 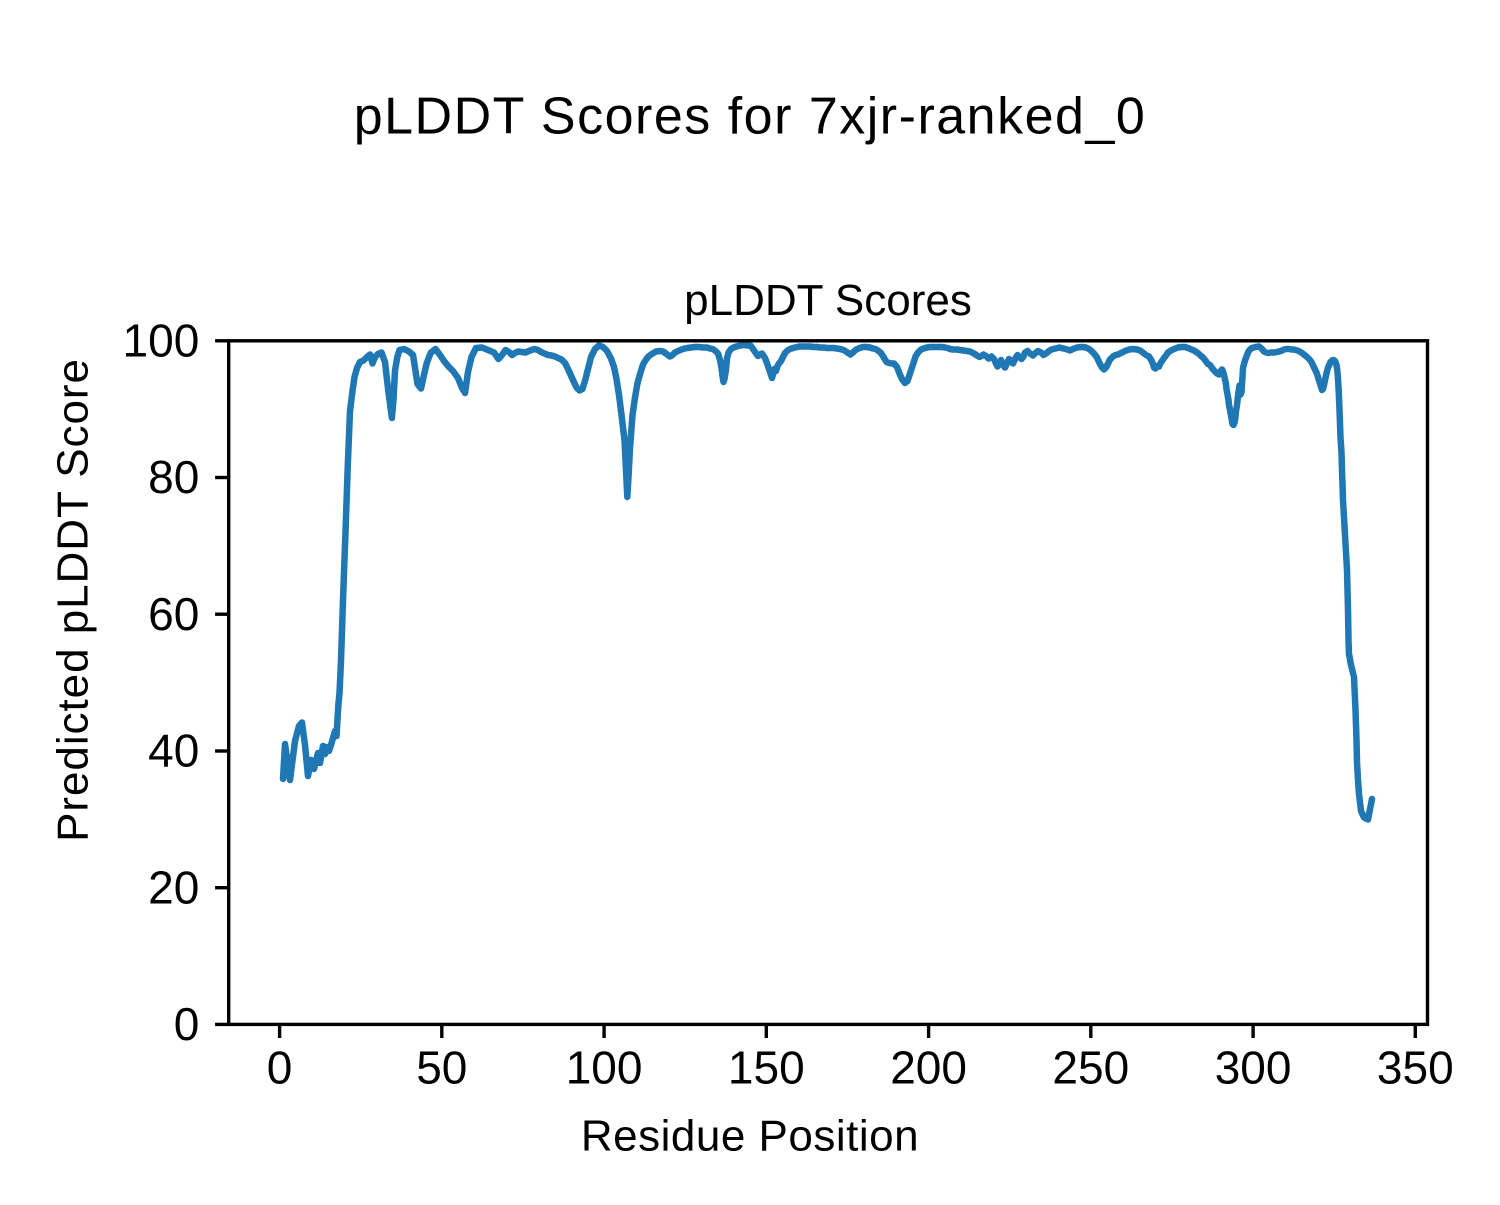 What do you see at coordinates (441, 1067) in the screenshot?
I see `svg-text: 50` at bounding box center [441, 1067].